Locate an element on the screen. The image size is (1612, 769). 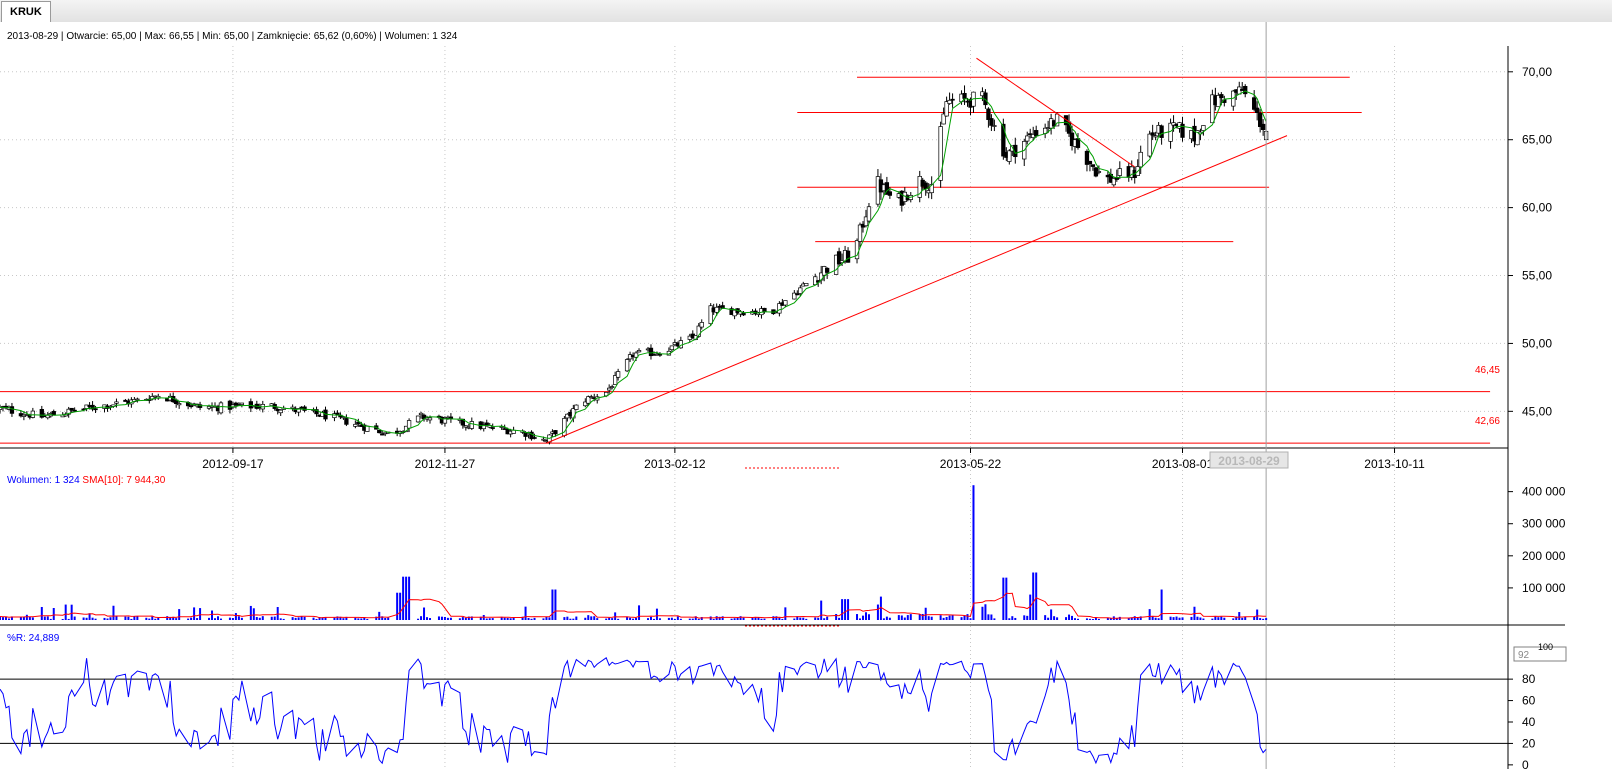
price-tick-label: 55,00 is located at coordinates (1537, 276).